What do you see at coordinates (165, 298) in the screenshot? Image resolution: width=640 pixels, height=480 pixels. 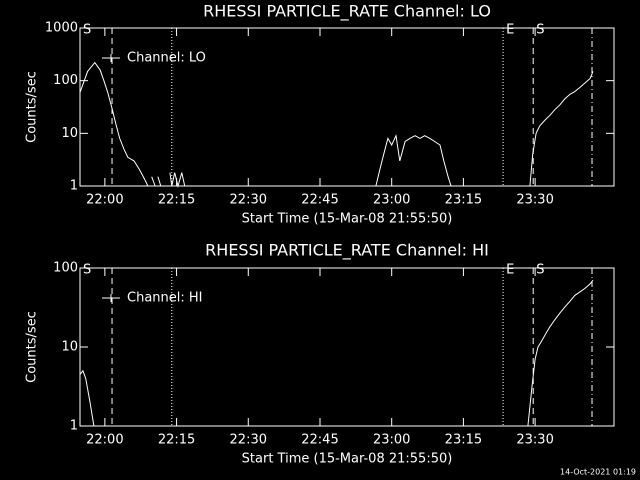 I see `legend-label: Channel: HI` at bounding box center [165, 298].